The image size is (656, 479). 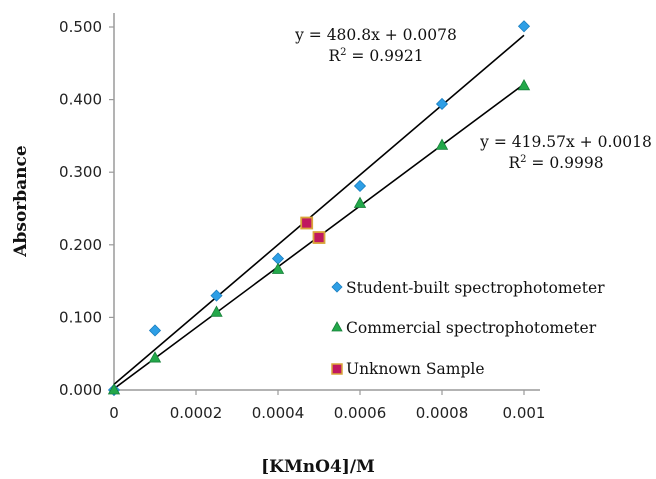 What do you see at coordinates (475, 288) in the screenshot?
I see `legend-label-student: Student-built spectrophotometer` at bounding box center [475, 288].